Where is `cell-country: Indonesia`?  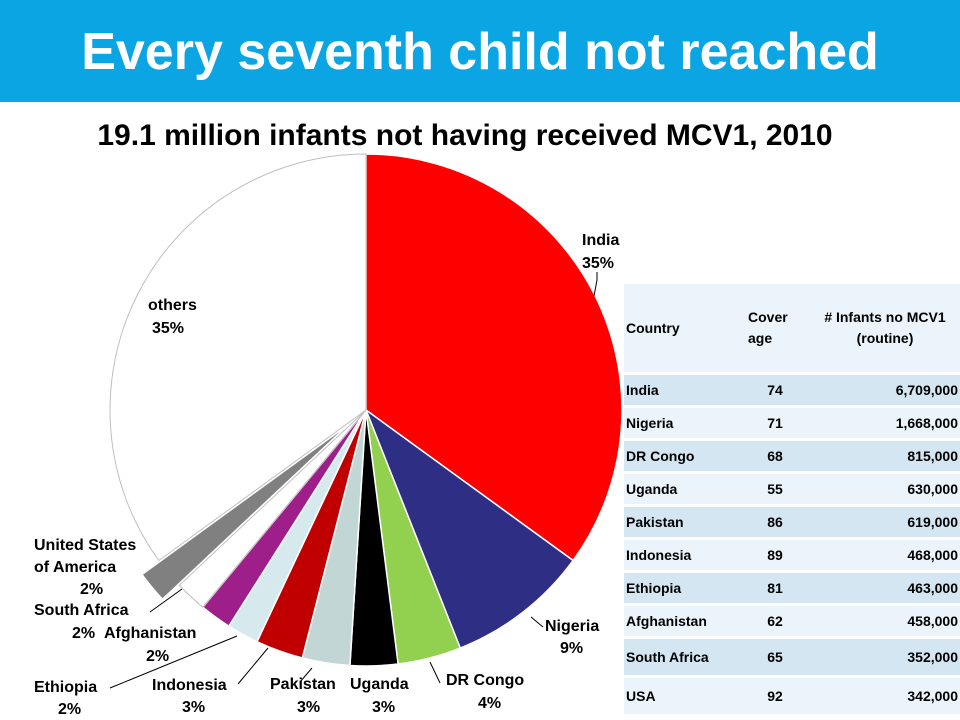 cell-country: Indonesia is located at coordinates (682, 554).